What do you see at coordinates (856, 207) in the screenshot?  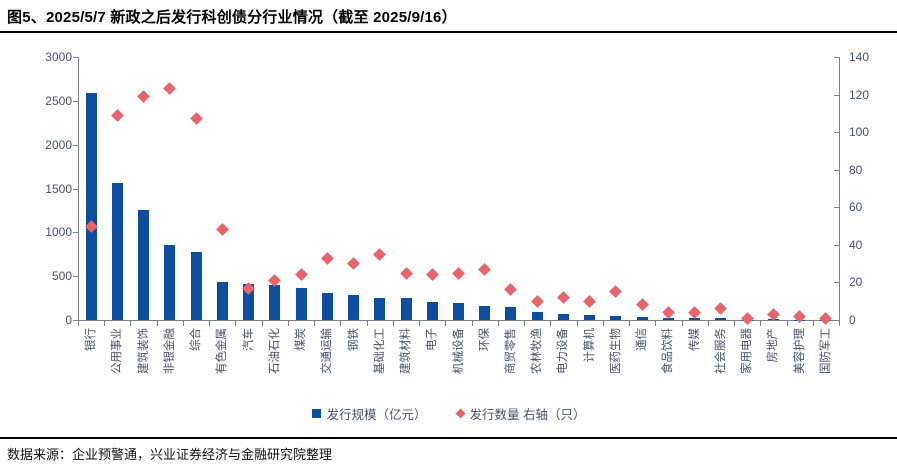 I see `right-axis-tick-label: 60` at bounding box center [856, 207].